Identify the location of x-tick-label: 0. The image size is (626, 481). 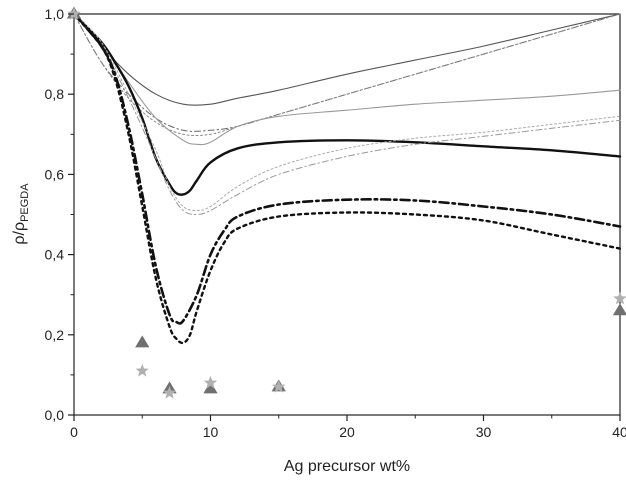
(74, 432).